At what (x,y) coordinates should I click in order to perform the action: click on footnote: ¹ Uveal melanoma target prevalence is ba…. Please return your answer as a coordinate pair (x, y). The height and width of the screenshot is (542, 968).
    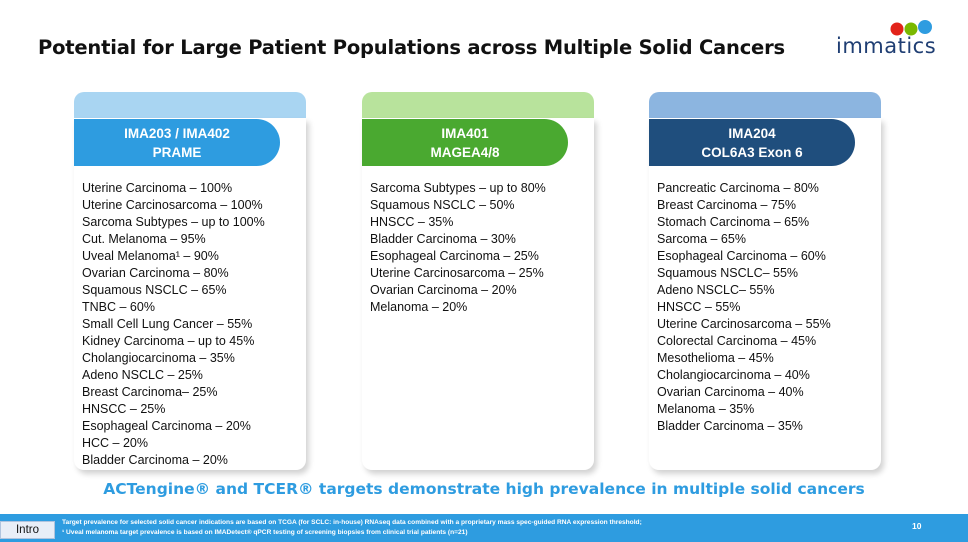
    Looking at the image, I should click on (265, 532).